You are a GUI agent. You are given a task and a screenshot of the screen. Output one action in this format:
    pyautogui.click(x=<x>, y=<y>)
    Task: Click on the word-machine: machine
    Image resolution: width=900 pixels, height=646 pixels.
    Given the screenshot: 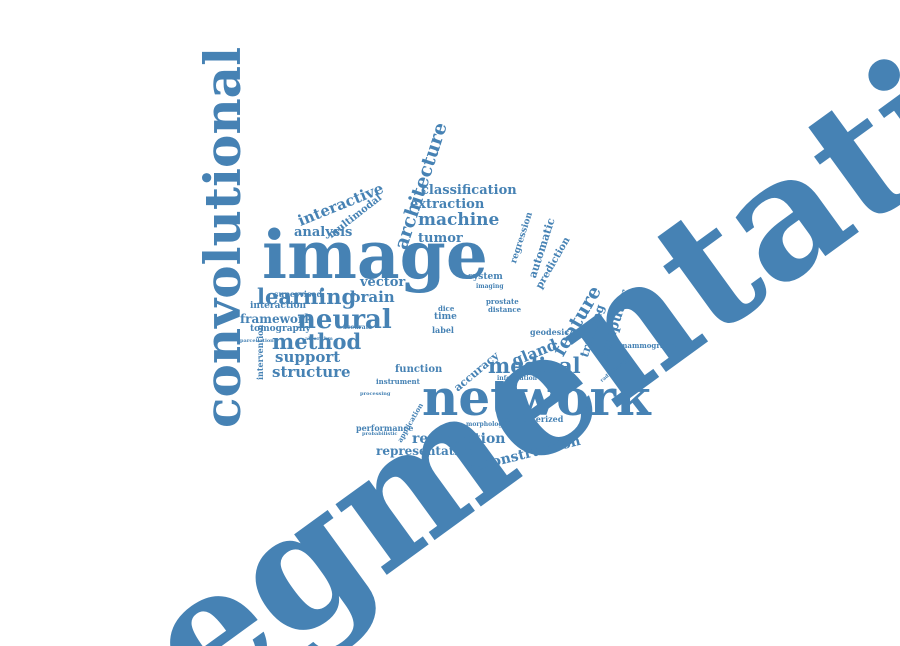 What is the action you would take?
    pyautogui.click(x=458, y=220)
    